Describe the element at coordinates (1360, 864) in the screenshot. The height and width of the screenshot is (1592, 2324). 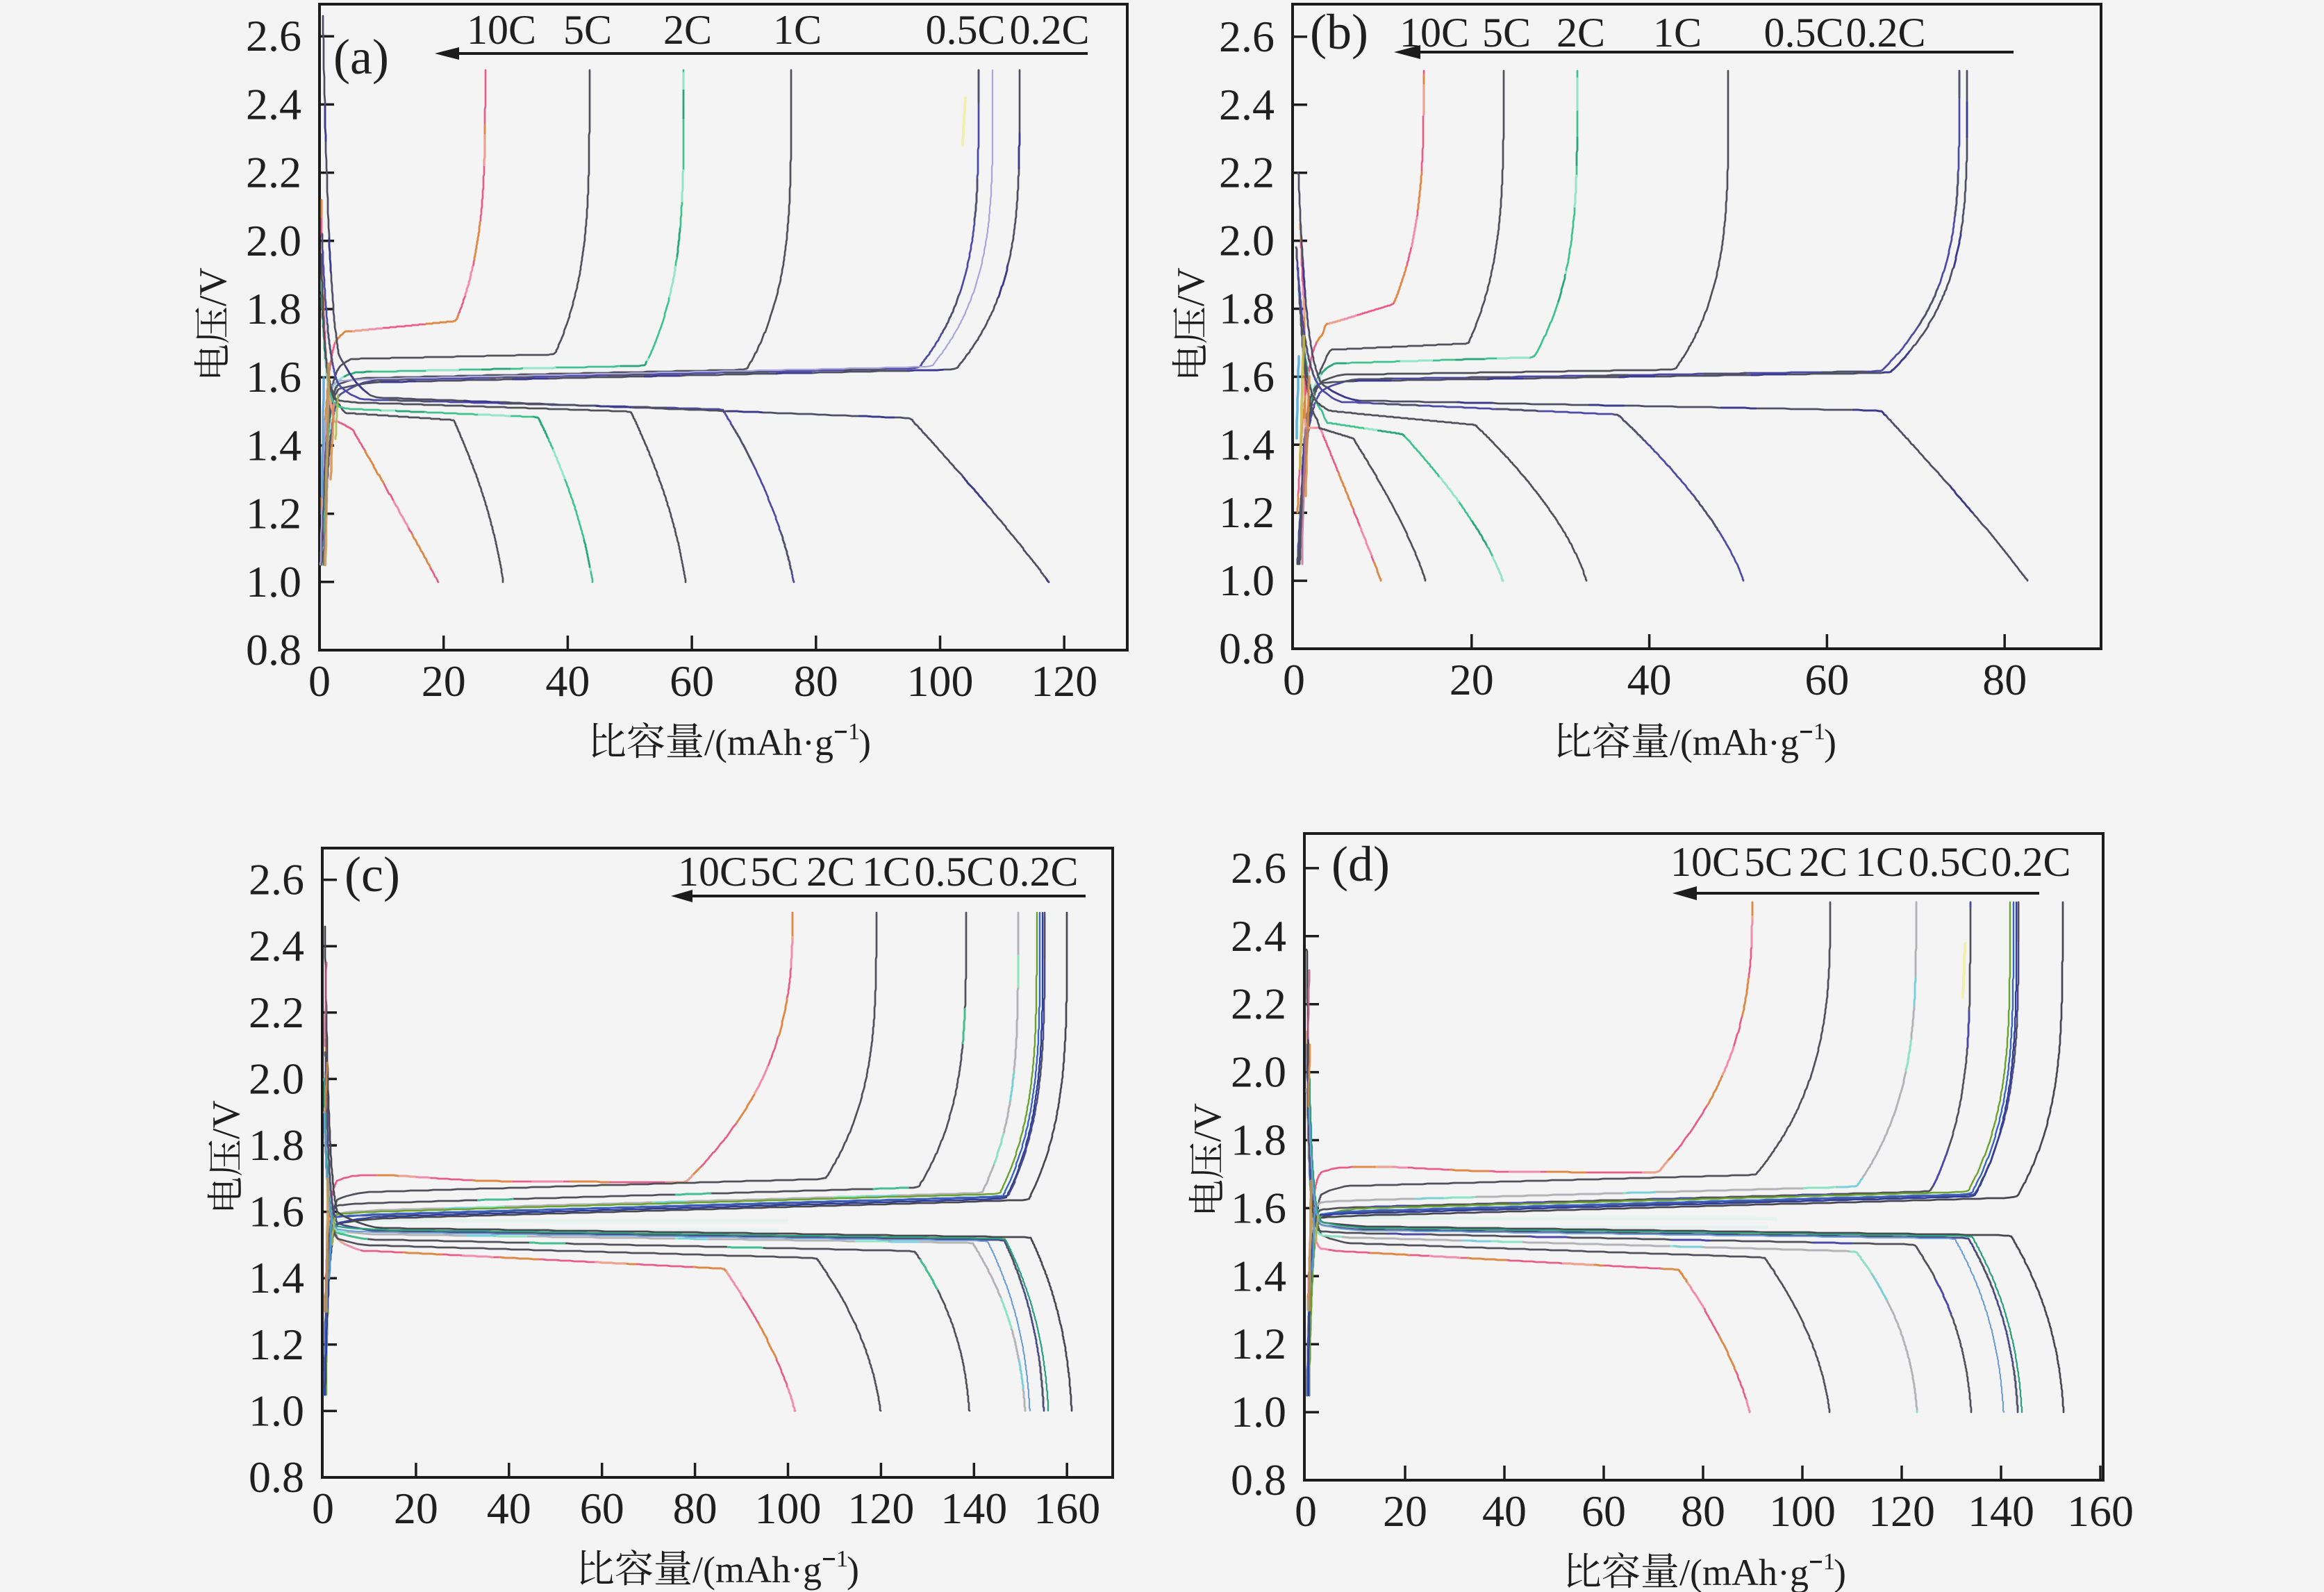
I see `svg-text: (d)` at that location.